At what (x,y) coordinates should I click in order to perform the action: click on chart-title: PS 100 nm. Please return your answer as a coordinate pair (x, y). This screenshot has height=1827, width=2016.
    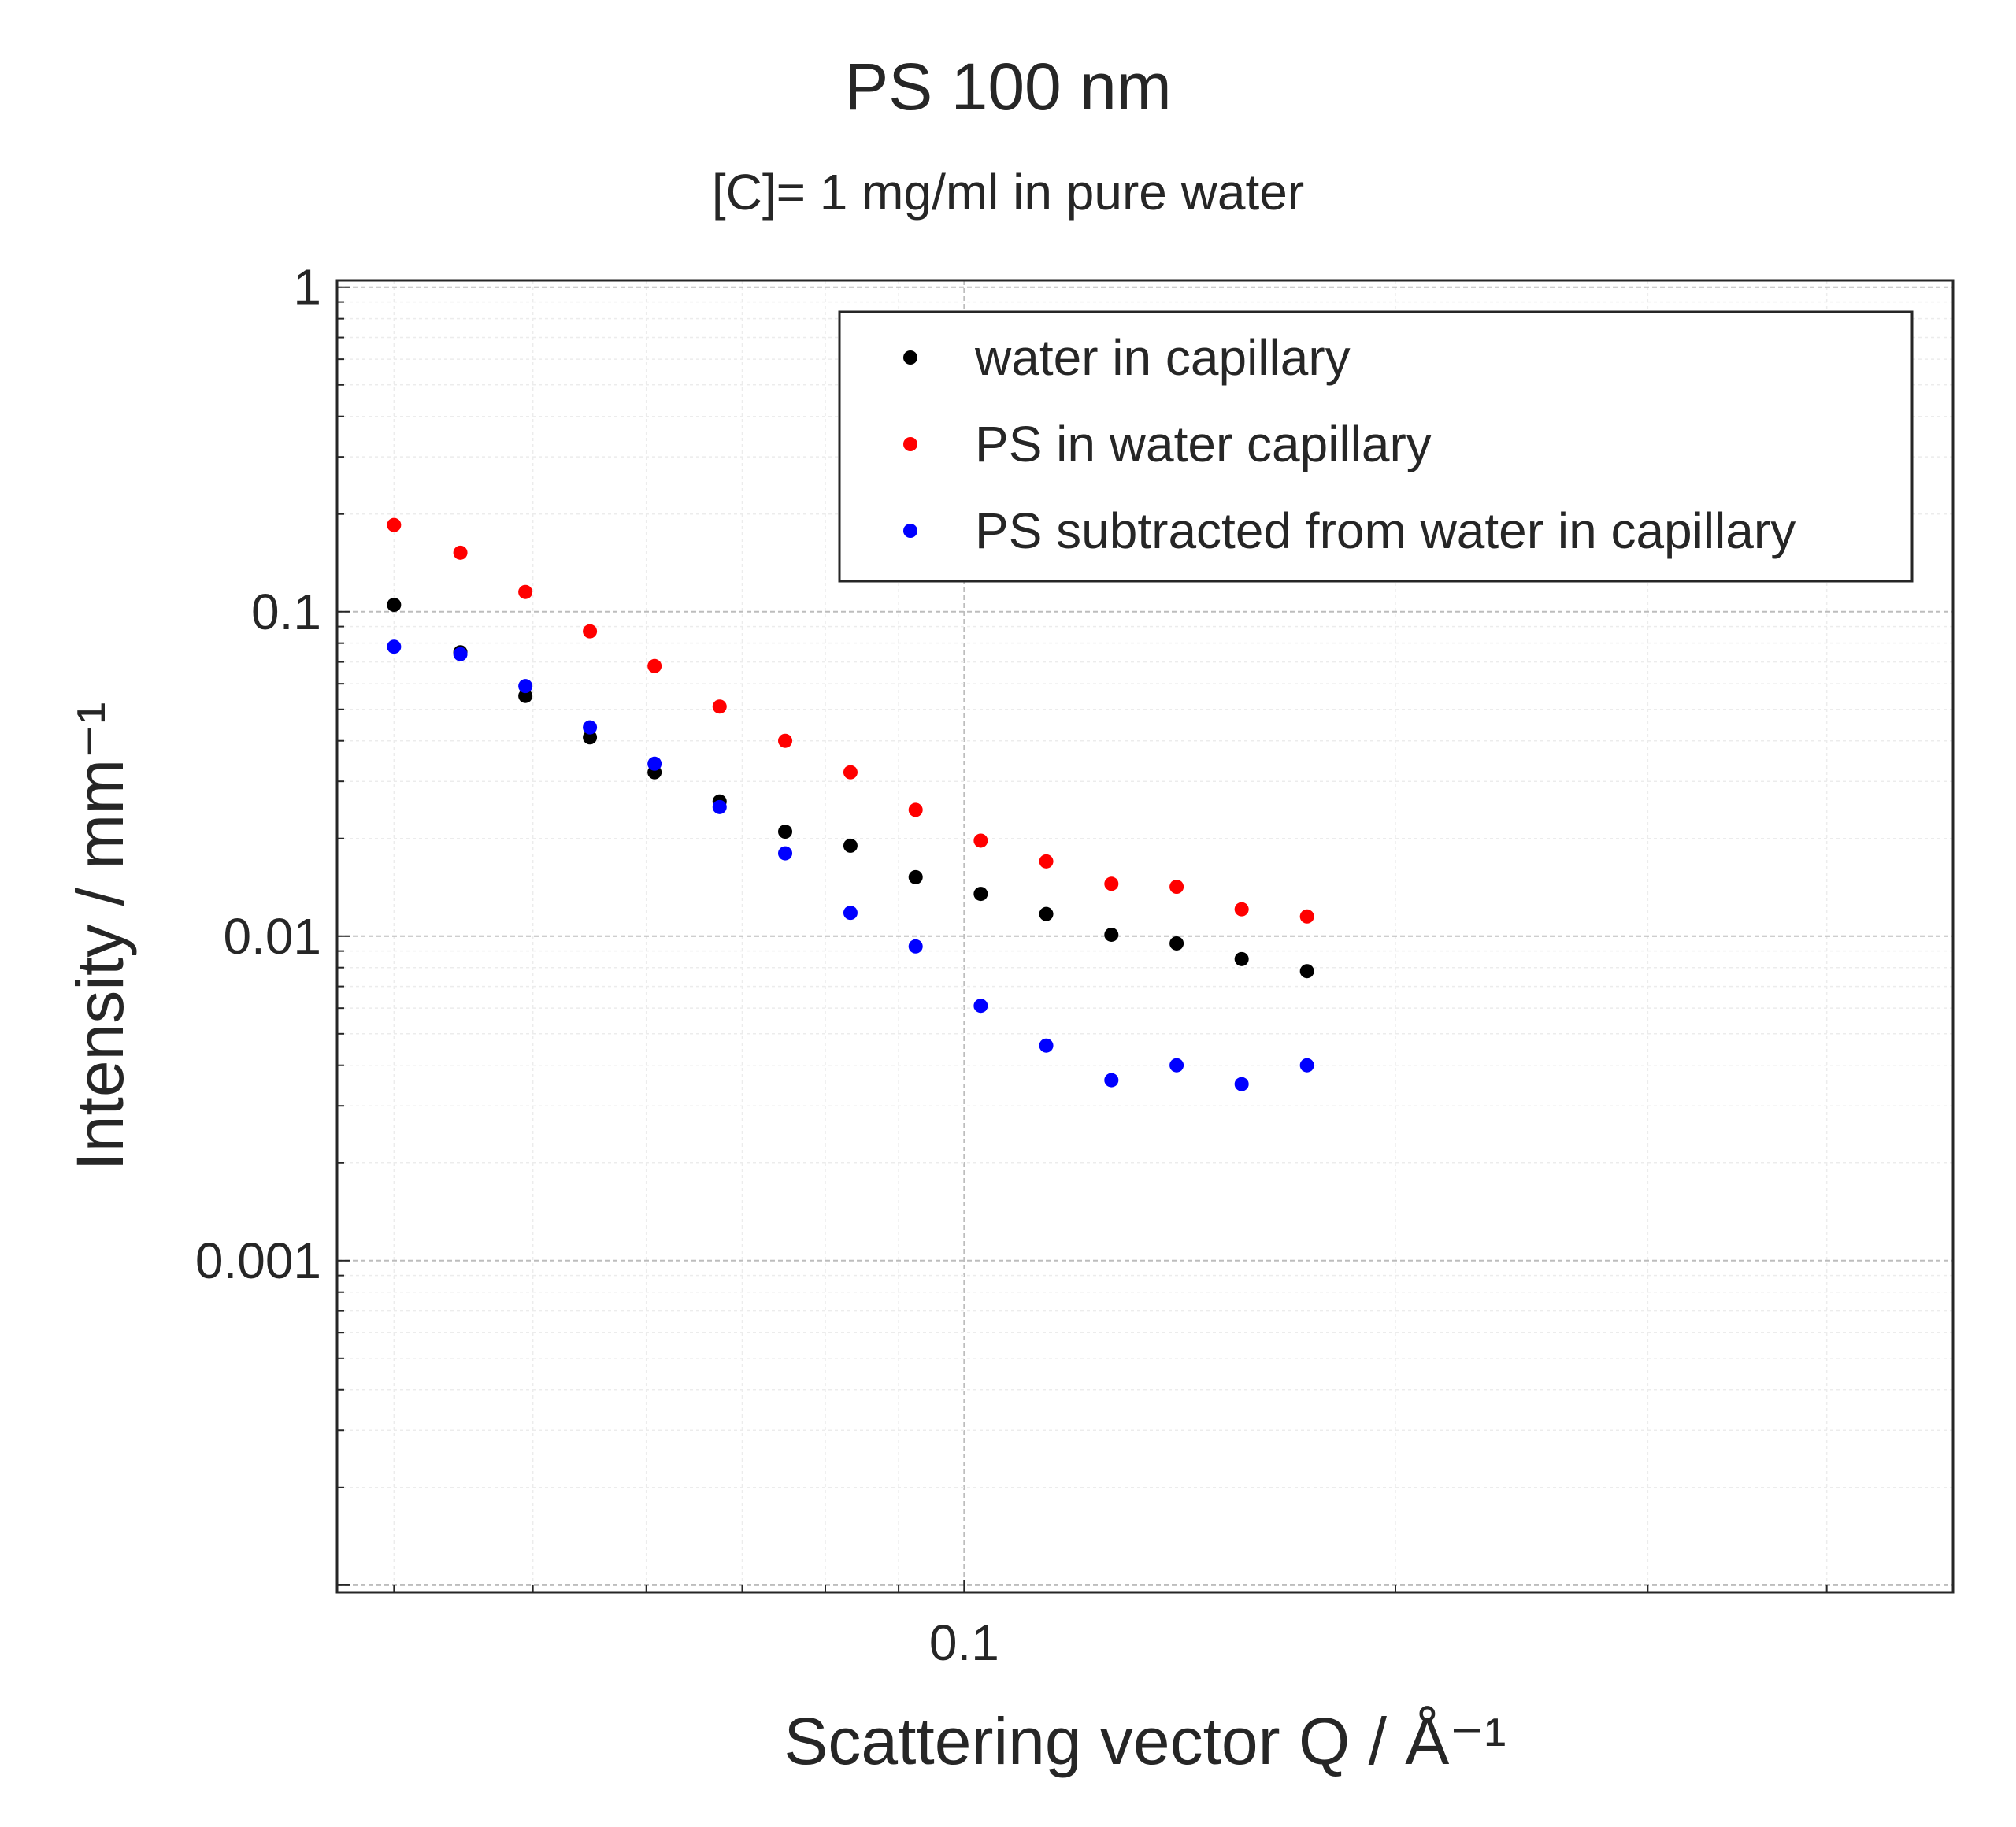
    Looking at the image, I should click on (1008, 87).